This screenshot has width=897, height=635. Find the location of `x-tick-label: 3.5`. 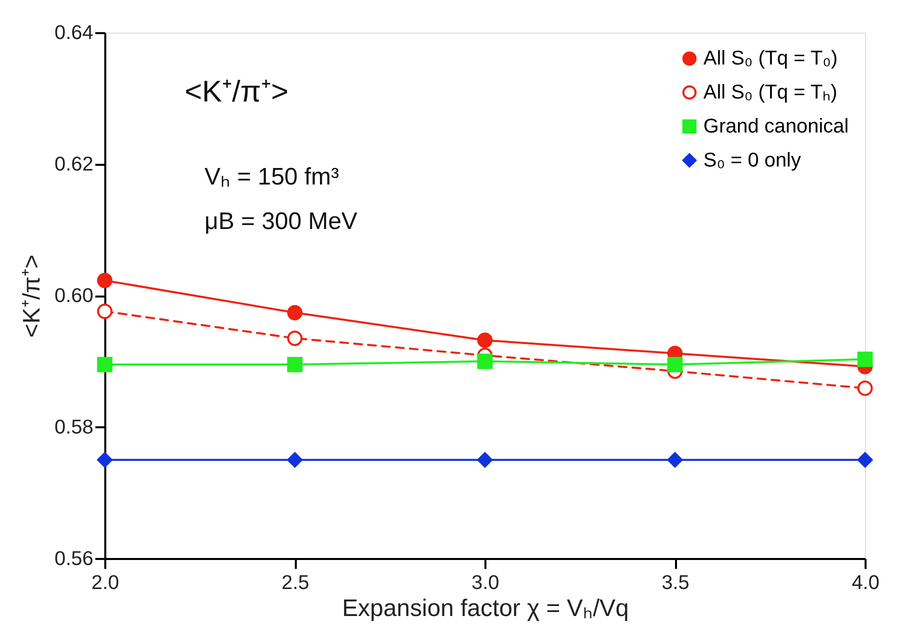

x-tick-label: 3.5 is located at coordinates (676, 583).